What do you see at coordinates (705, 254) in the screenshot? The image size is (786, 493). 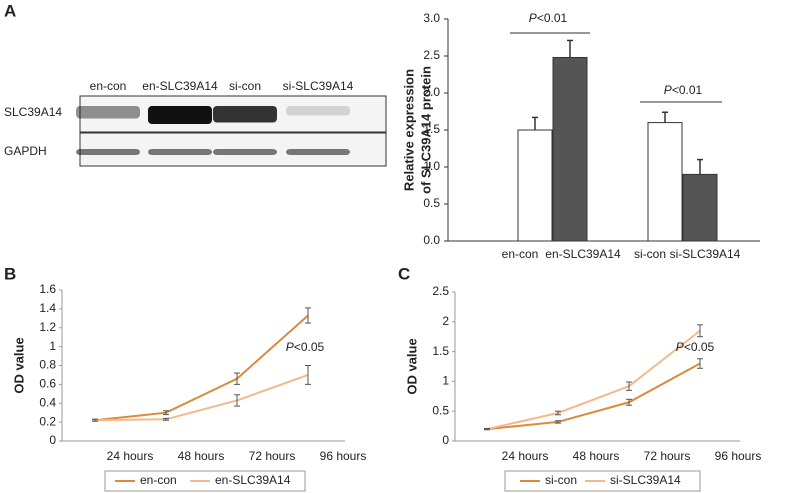 I see `x-tick-label: si-SLC39A14` at bounding box center [705, 254].